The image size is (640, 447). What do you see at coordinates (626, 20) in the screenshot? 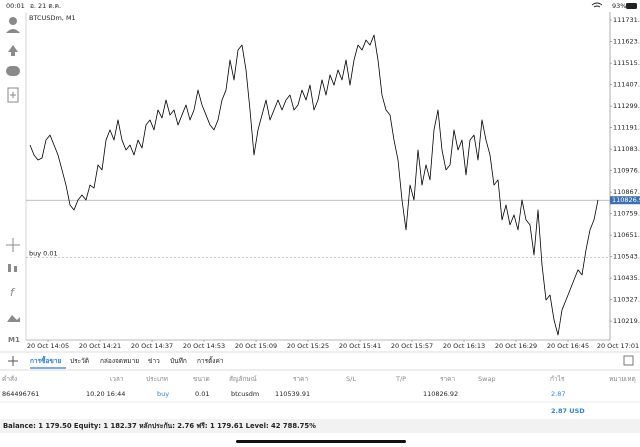
I see `y-tick-label: 111731.70` at bounding box center [626, 20].